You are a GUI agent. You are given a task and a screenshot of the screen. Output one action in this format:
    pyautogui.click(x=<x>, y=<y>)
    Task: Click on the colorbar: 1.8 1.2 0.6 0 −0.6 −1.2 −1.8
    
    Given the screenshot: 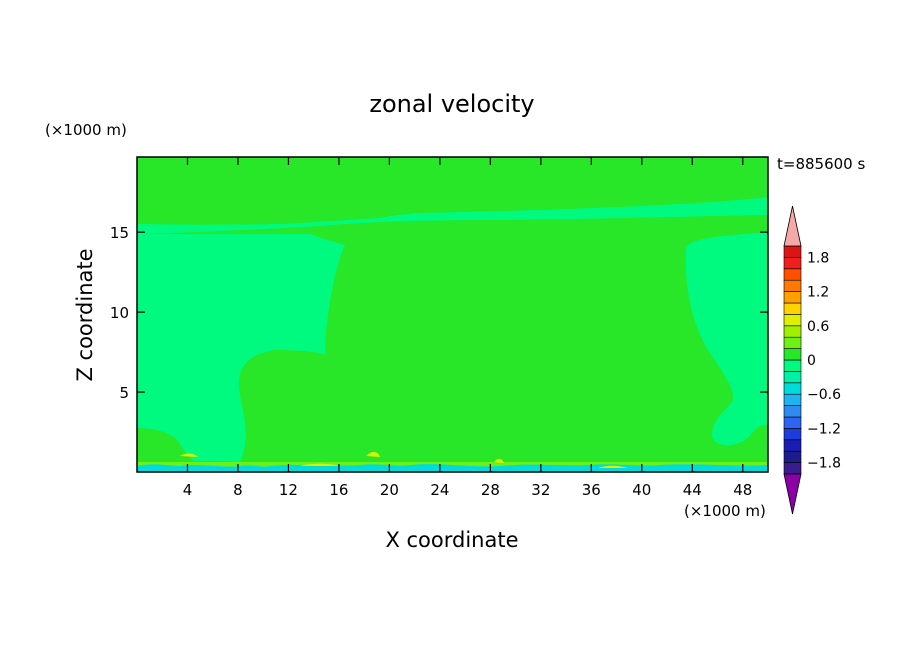 What is the action you would take?
    pyautogui.click(x=812, y=360)
    